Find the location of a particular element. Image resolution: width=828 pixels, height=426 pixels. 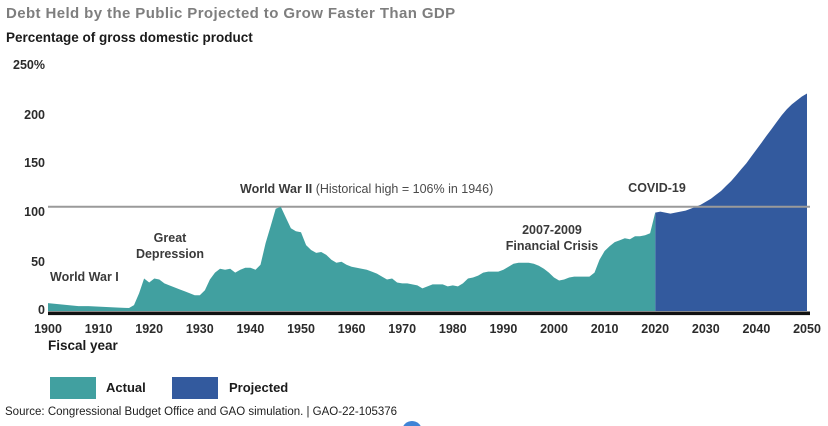

legend-swatch-actual is located at coordinates (73, 388).